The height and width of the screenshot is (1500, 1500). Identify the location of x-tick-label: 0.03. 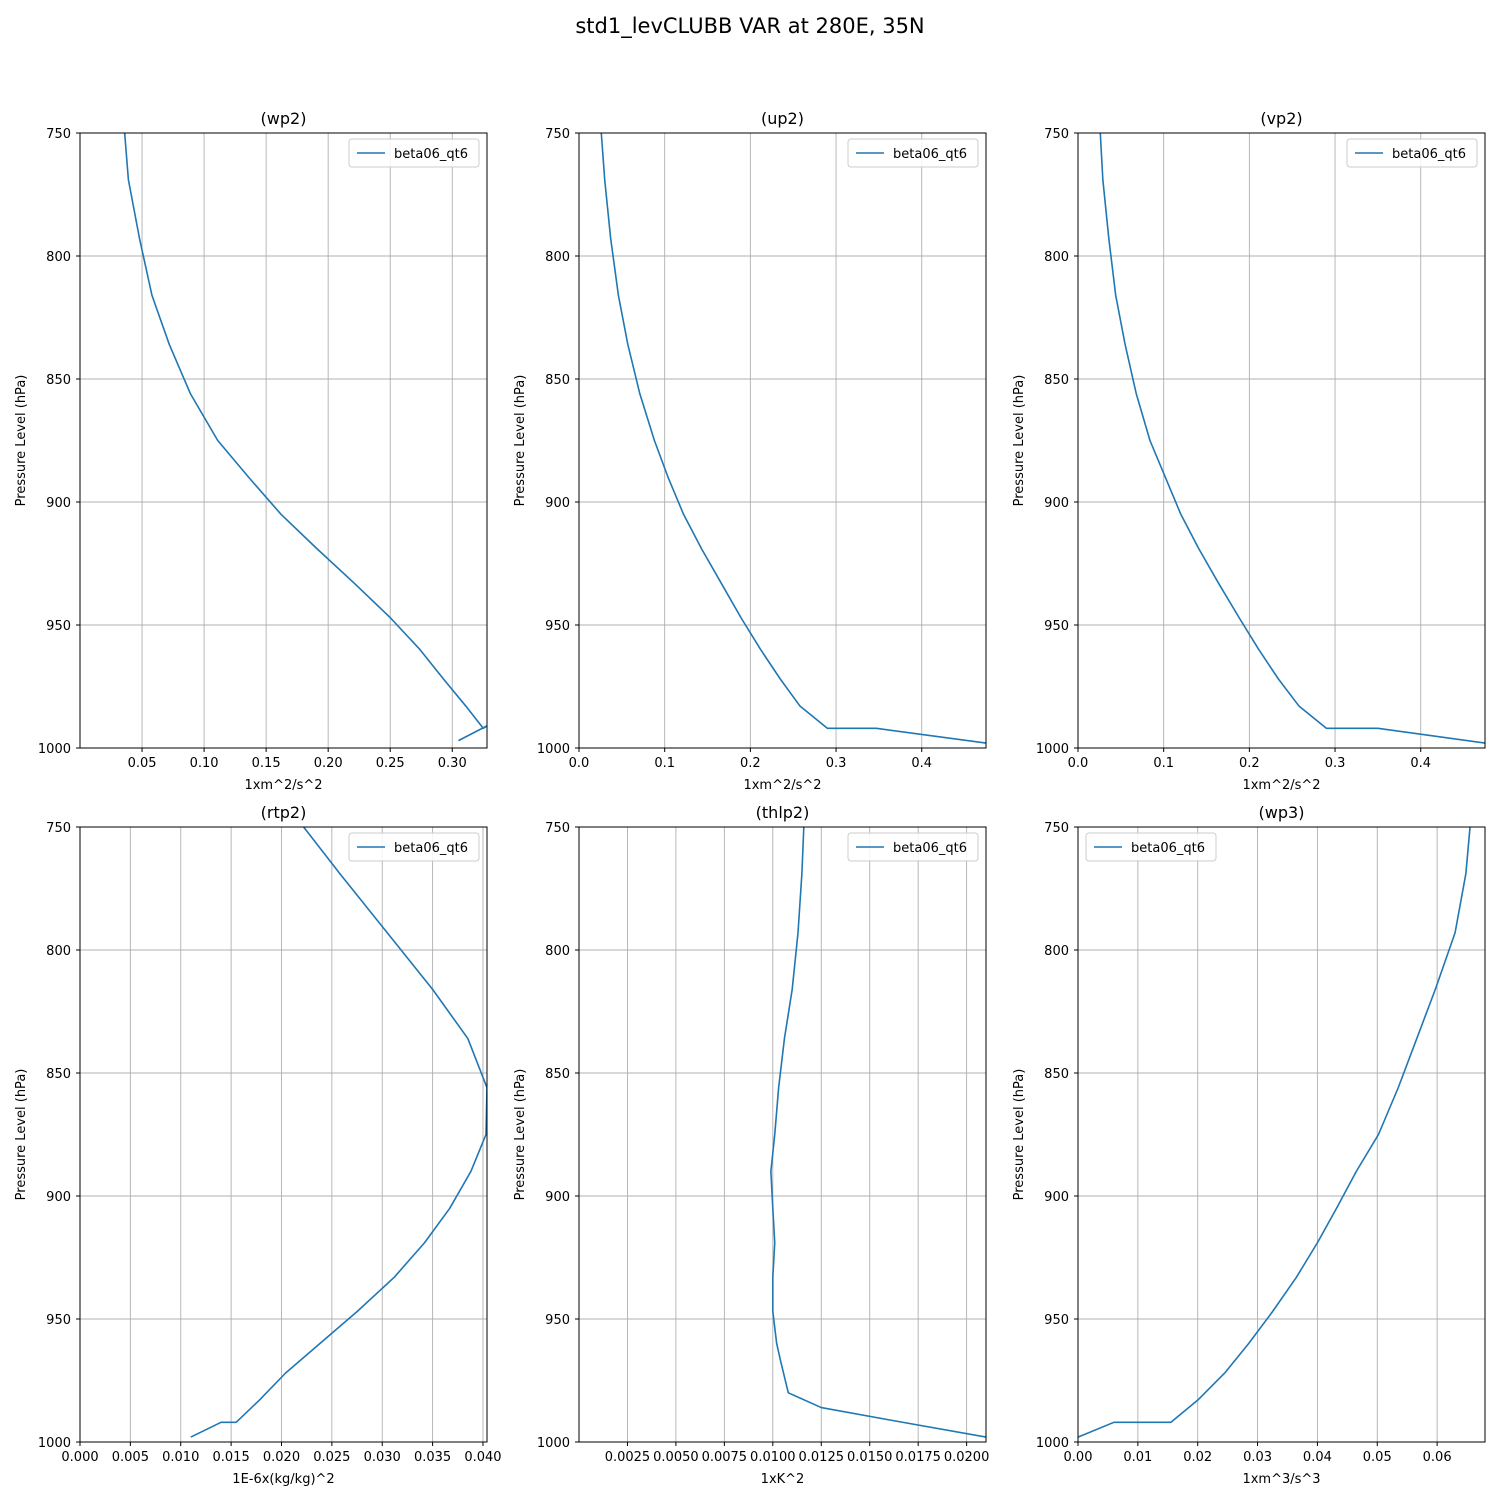
(1257, 1457).